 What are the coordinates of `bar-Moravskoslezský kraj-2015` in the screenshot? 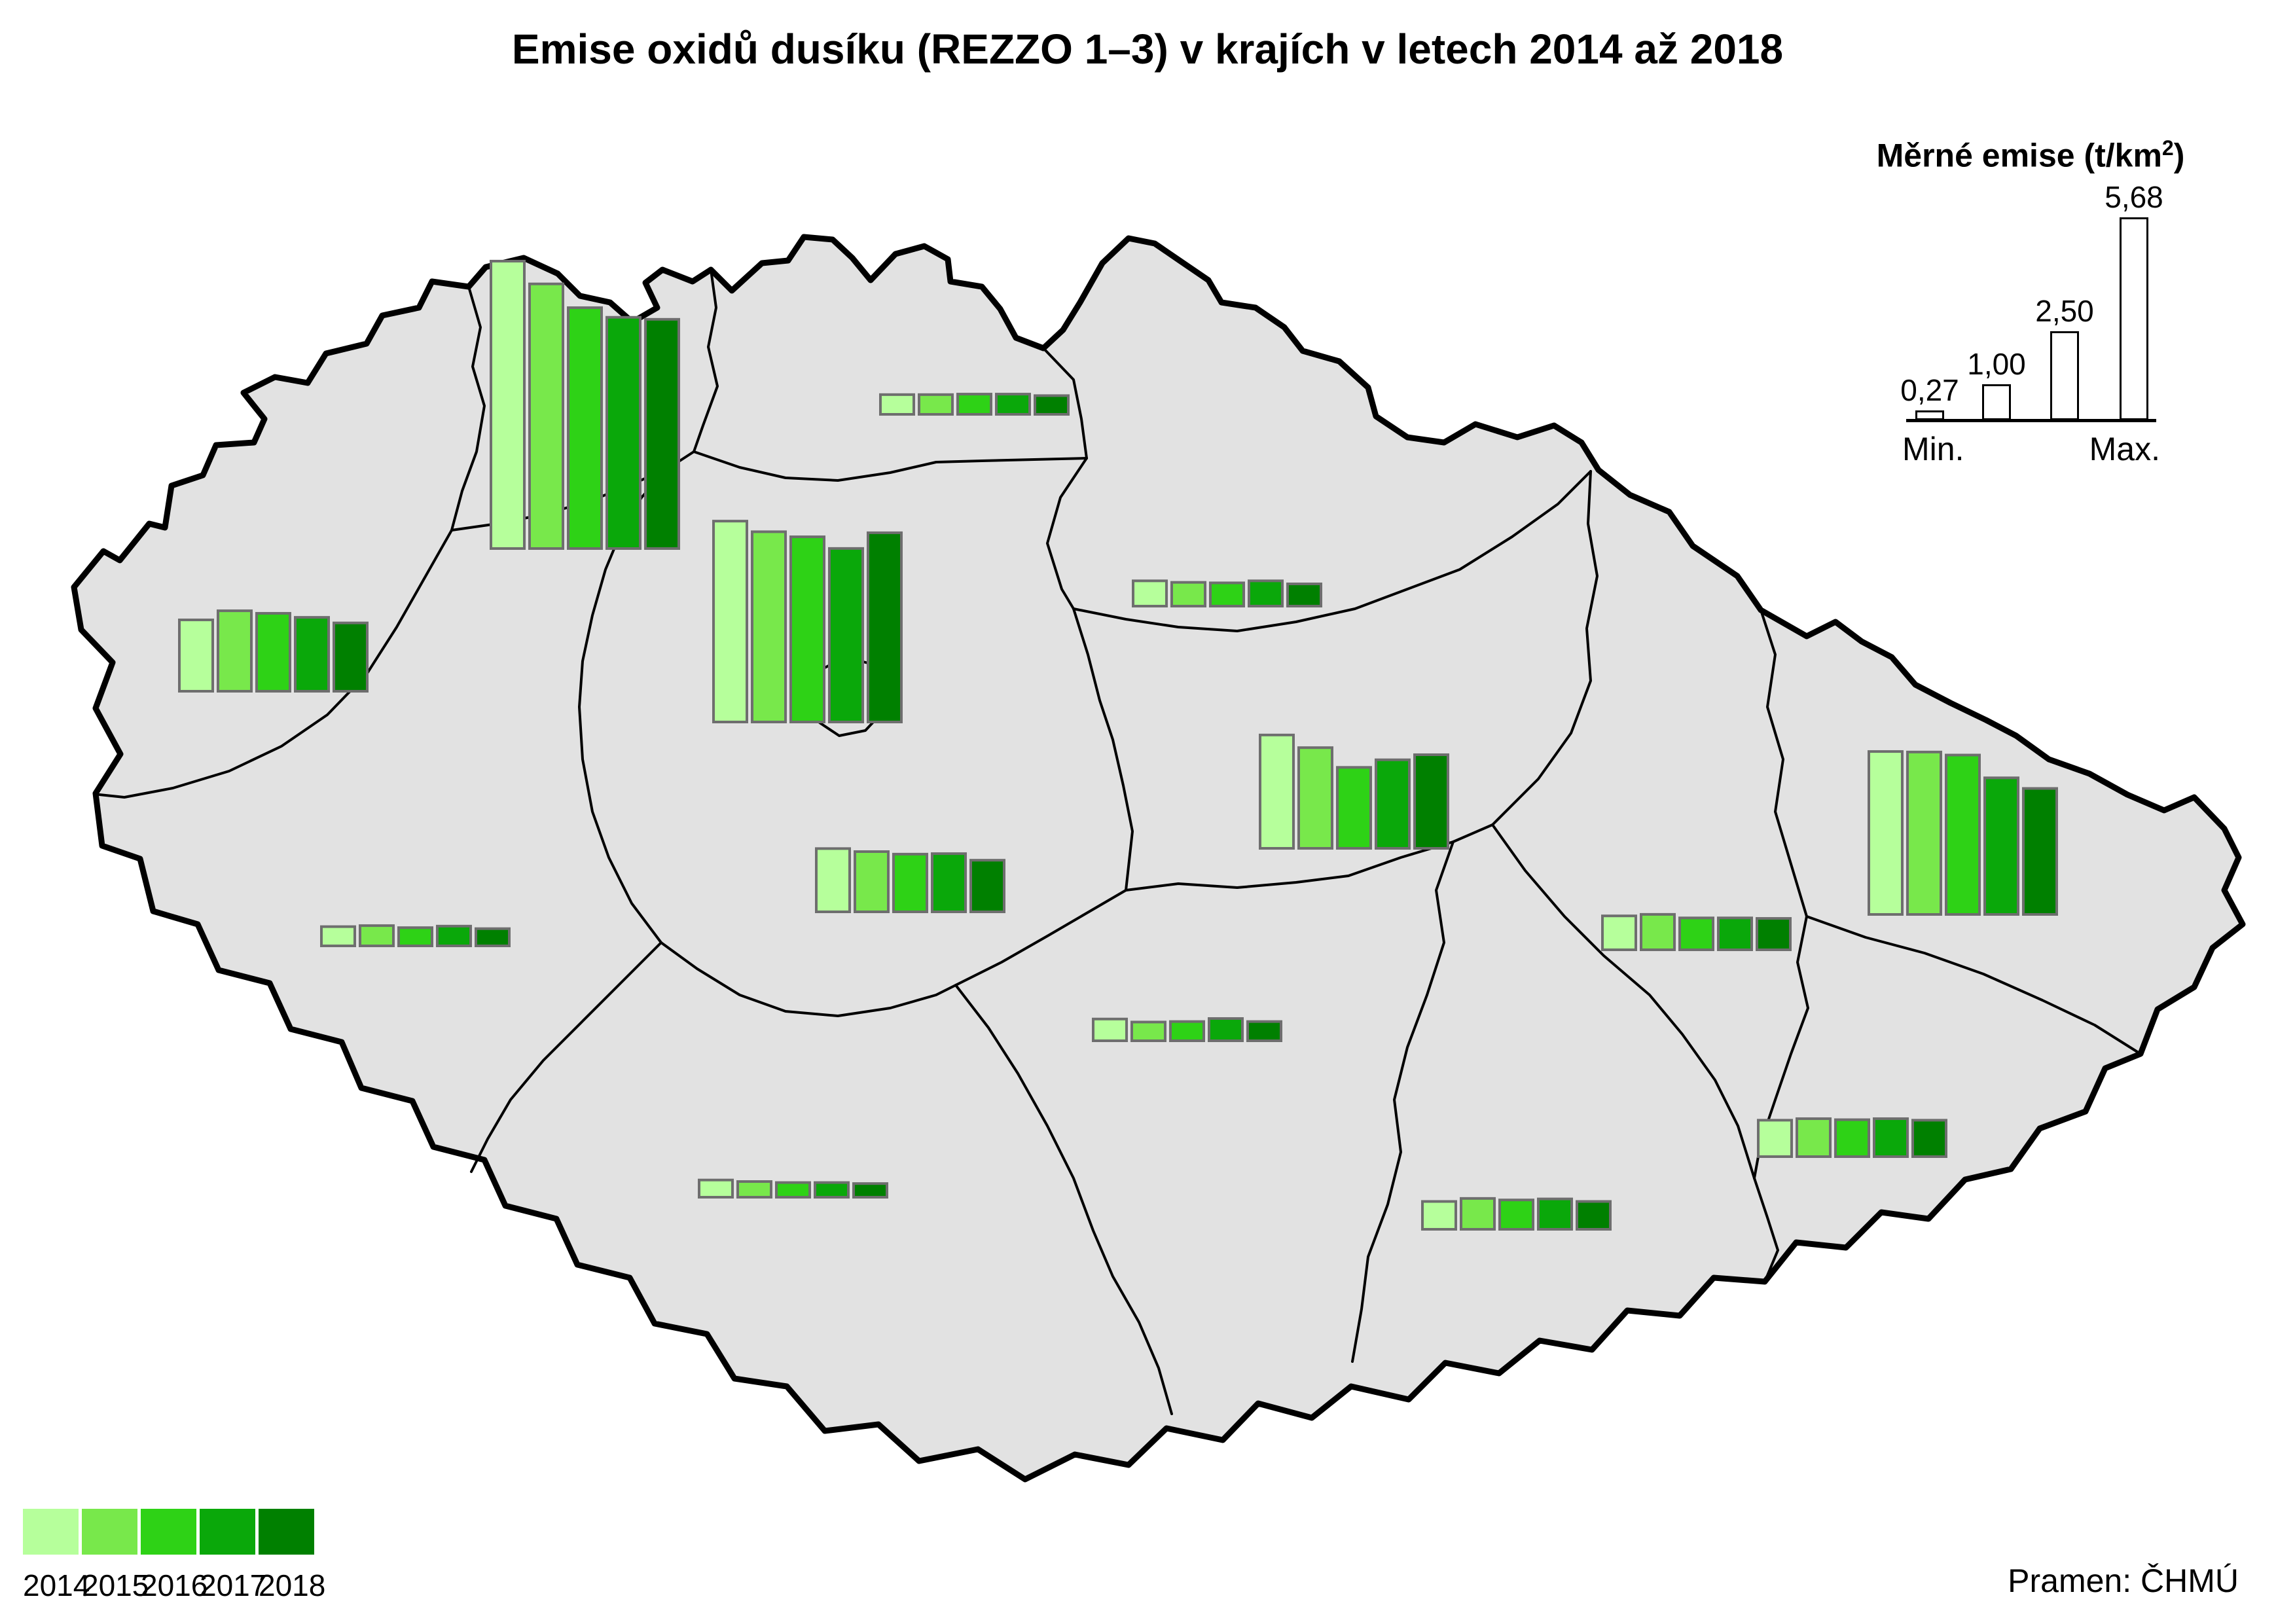 It's located at (1924, 833).